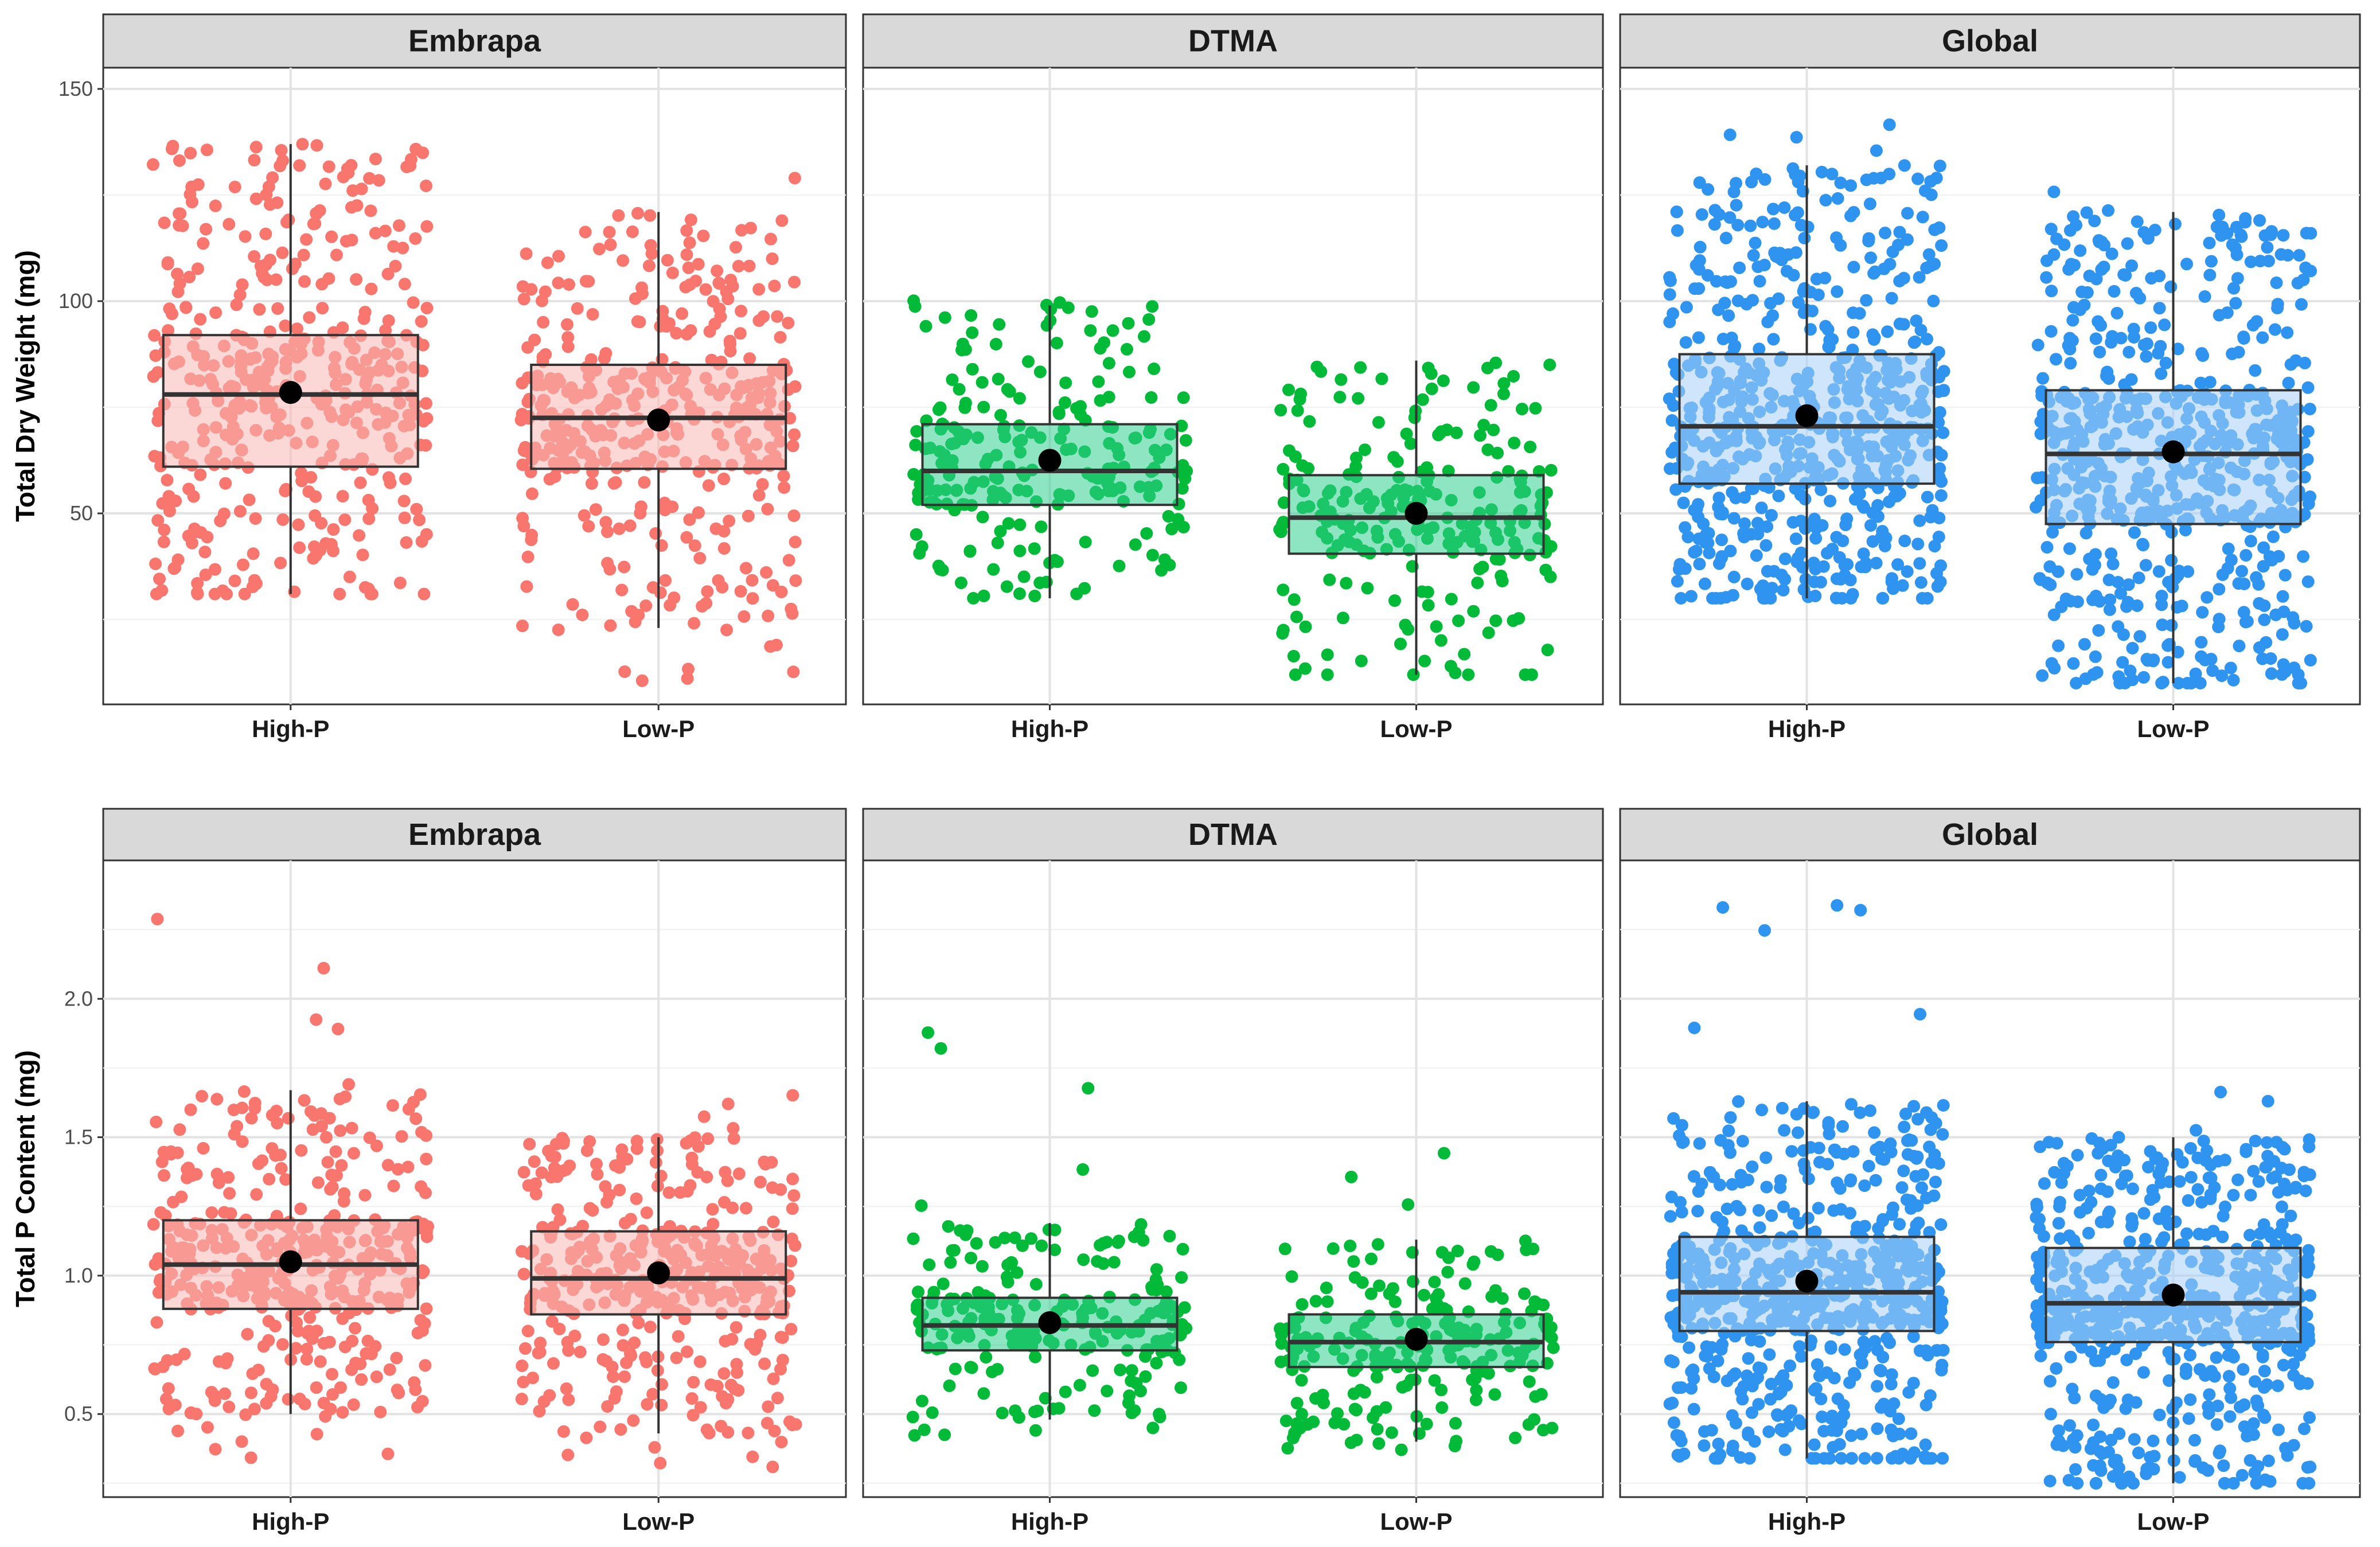  Describe the element at coordinates (79, 999) in the screenshot. I see `y-tick-label: 2.0` at that location.